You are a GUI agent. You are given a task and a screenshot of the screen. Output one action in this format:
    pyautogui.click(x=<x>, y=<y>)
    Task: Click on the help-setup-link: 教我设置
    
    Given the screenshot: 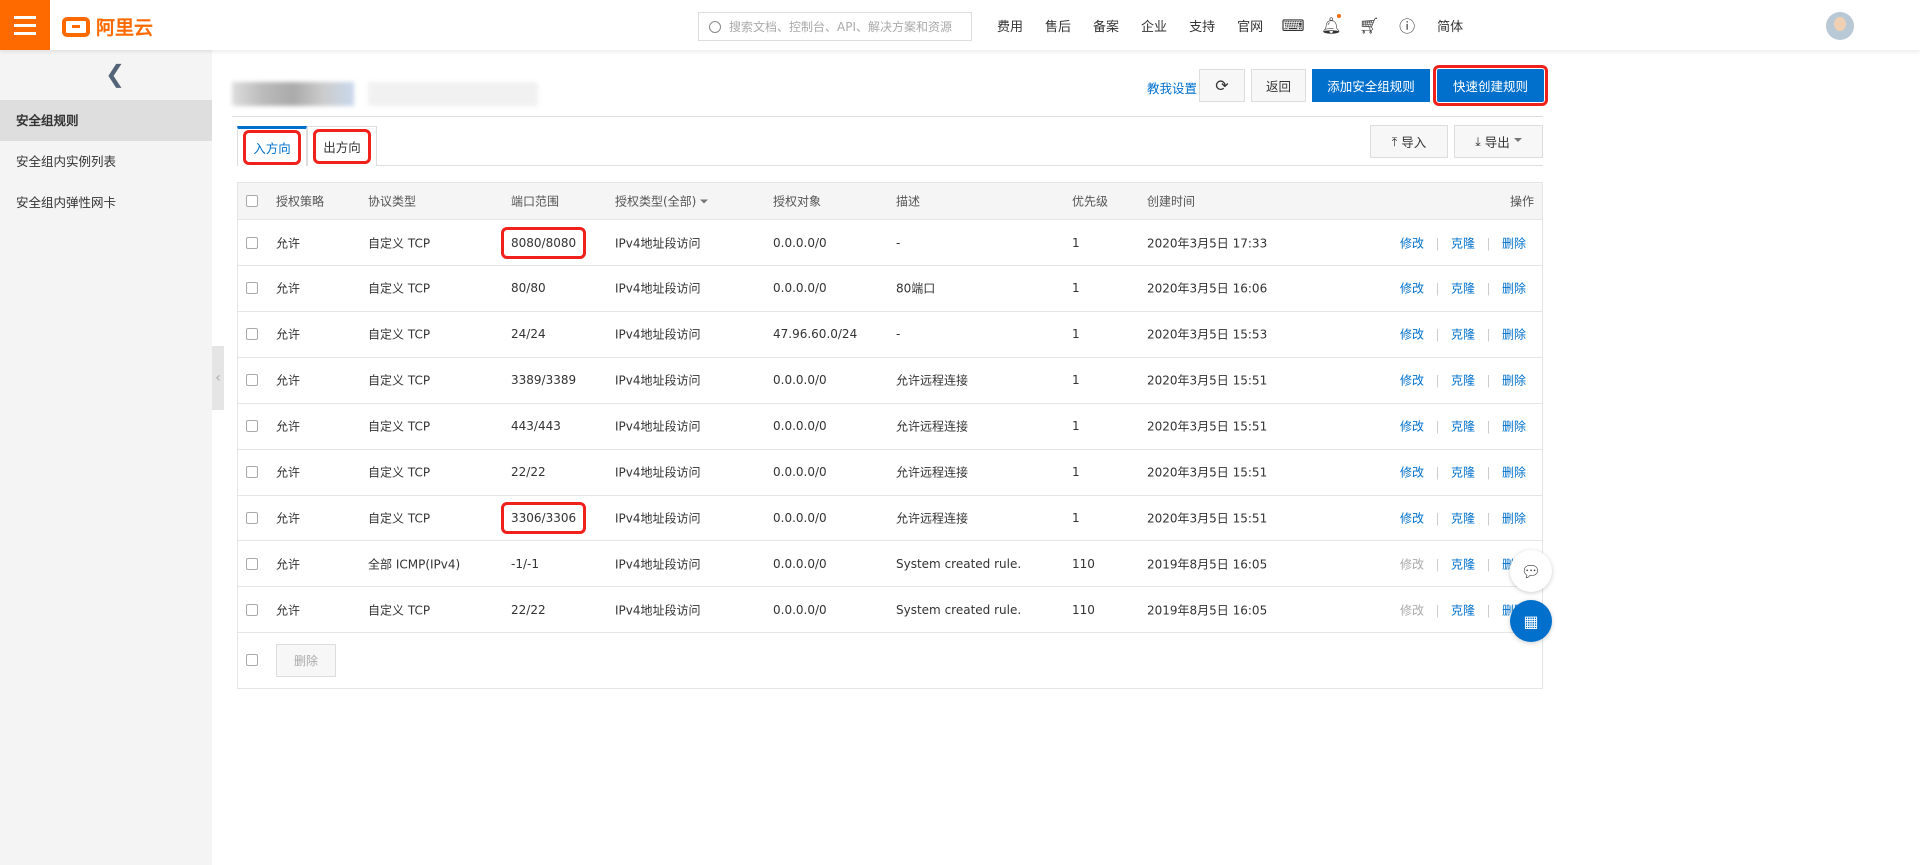 What is the action you would take?
    pyautogui.click(x=1172, y=88)
    